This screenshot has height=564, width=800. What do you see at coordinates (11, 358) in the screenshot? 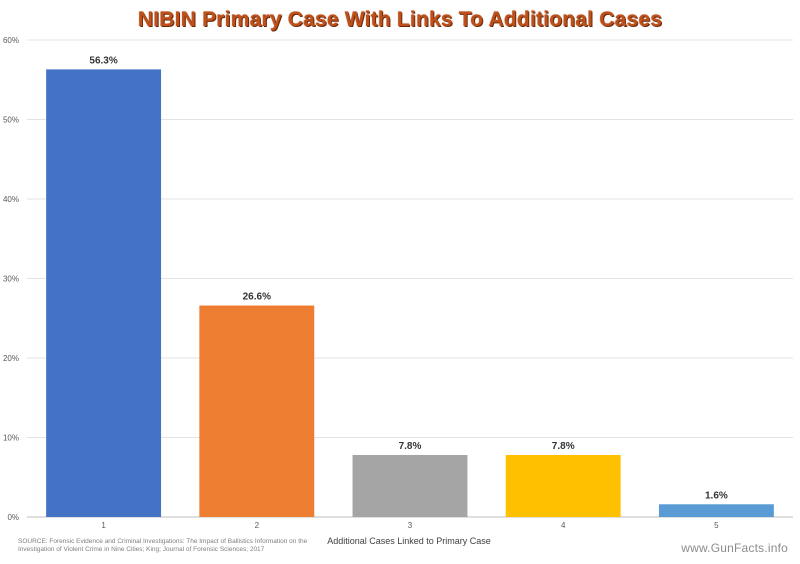
I see `y-tick-label: 20%` at bounding box center [11, 358].